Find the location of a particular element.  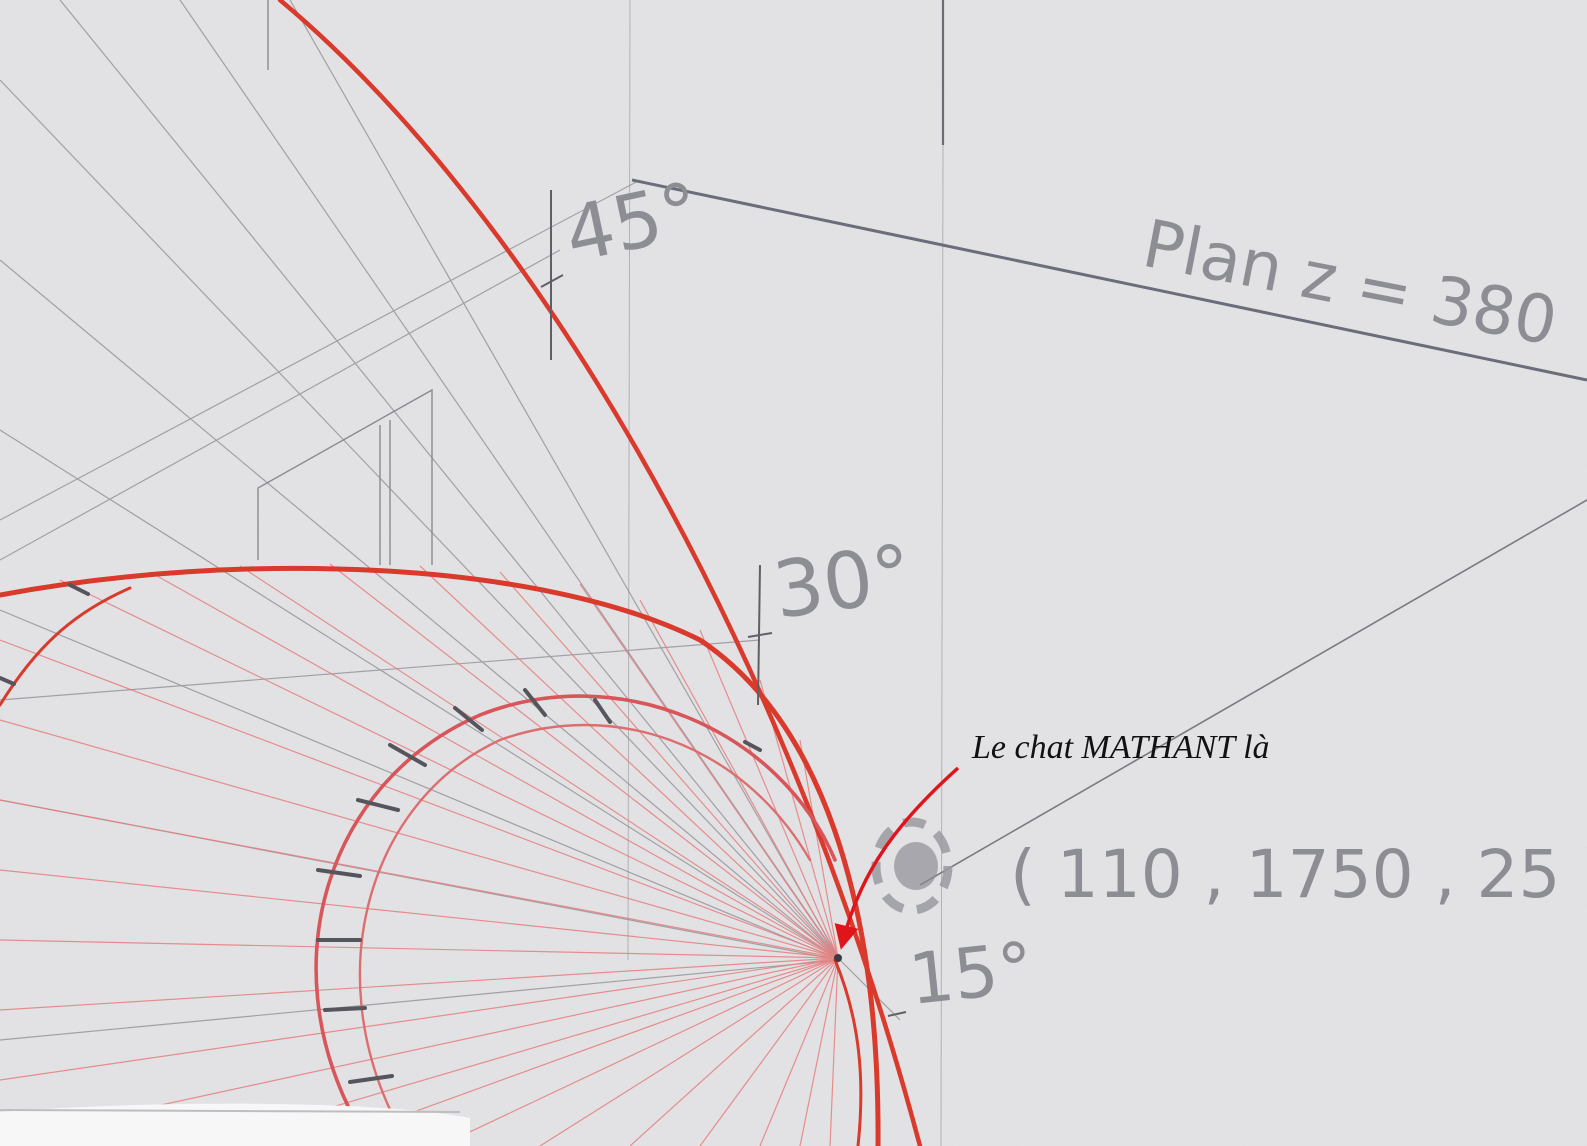

angle-label-30: 30° is located at coordinates (842, 582).